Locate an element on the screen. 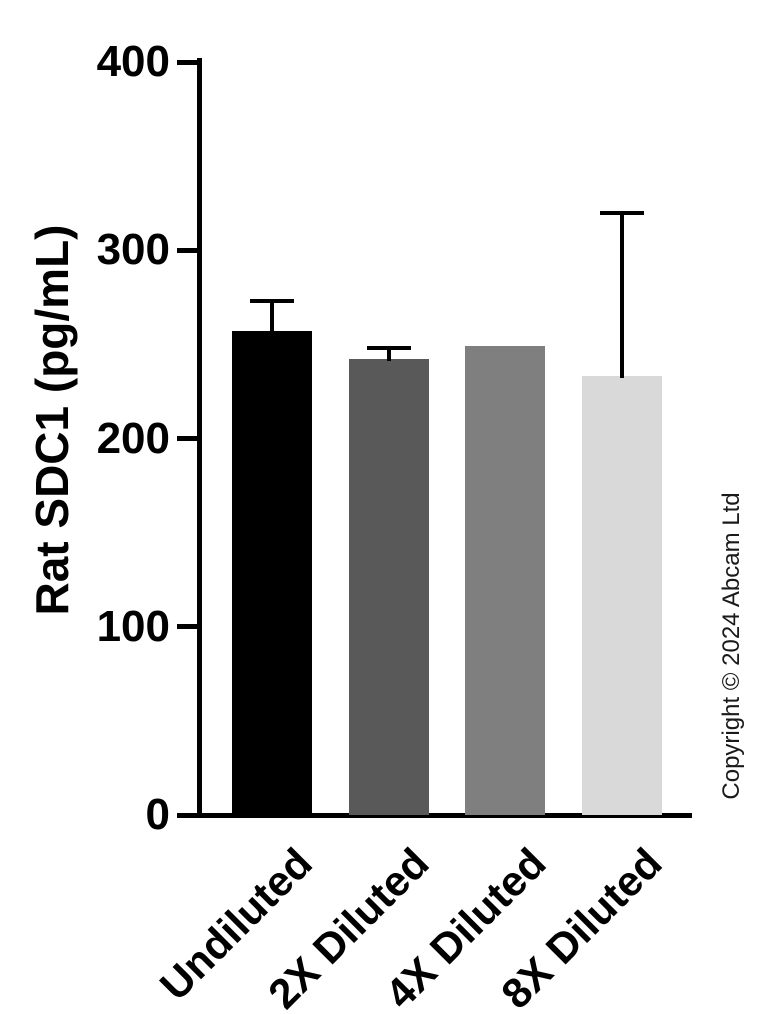 Image resolution: width=768 pixels, height=1014 pixels. error-bar-cap-2x-diluted is located at coordinates (388, 348).